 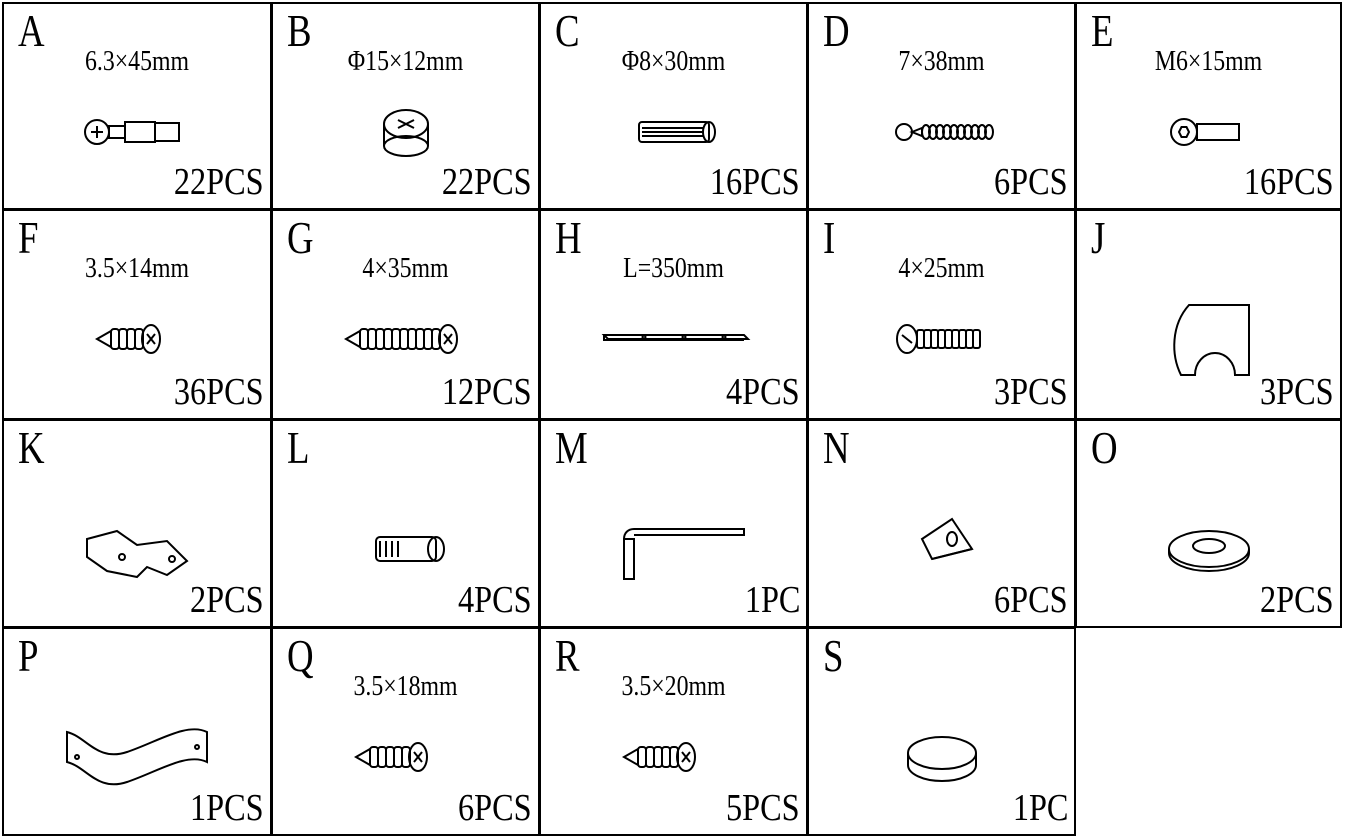 I want to click on part-cell: L 4PCS, so click(x=405, y=523).